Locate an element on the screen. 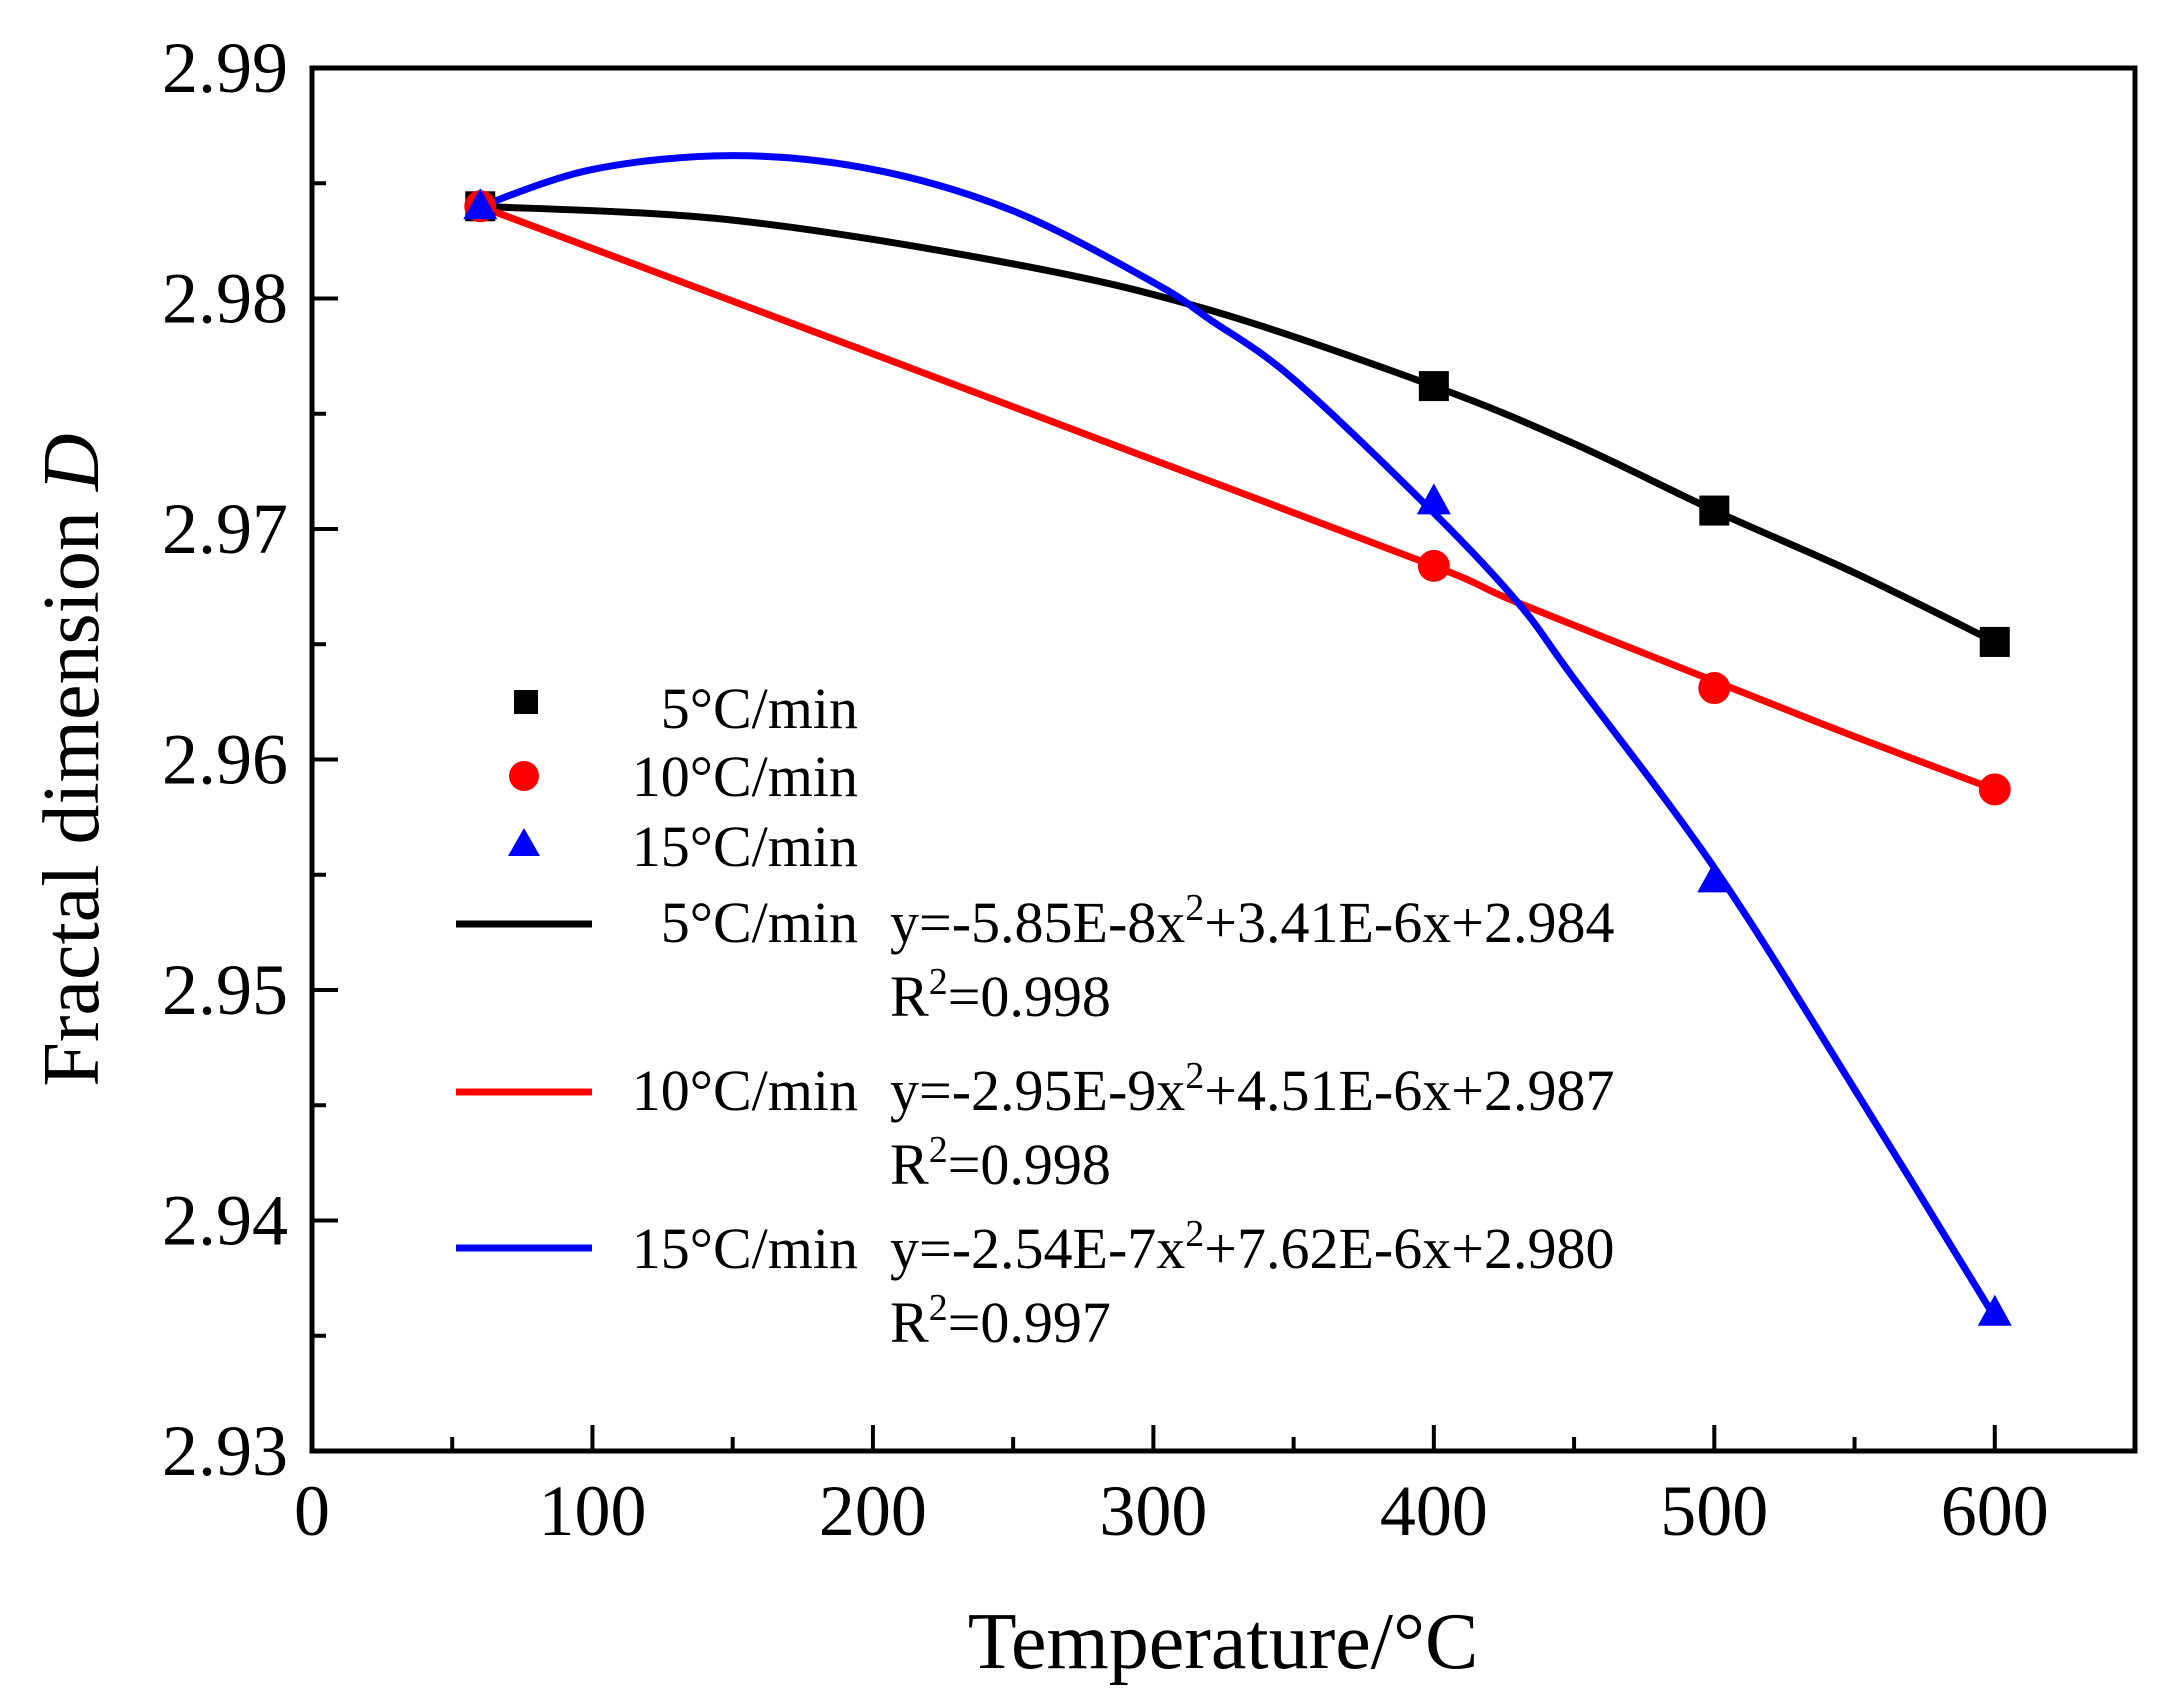 The width and height of the screenshot is (2165, 1698). y-tick-label: 2.99 is located at coordinates (225, 68).